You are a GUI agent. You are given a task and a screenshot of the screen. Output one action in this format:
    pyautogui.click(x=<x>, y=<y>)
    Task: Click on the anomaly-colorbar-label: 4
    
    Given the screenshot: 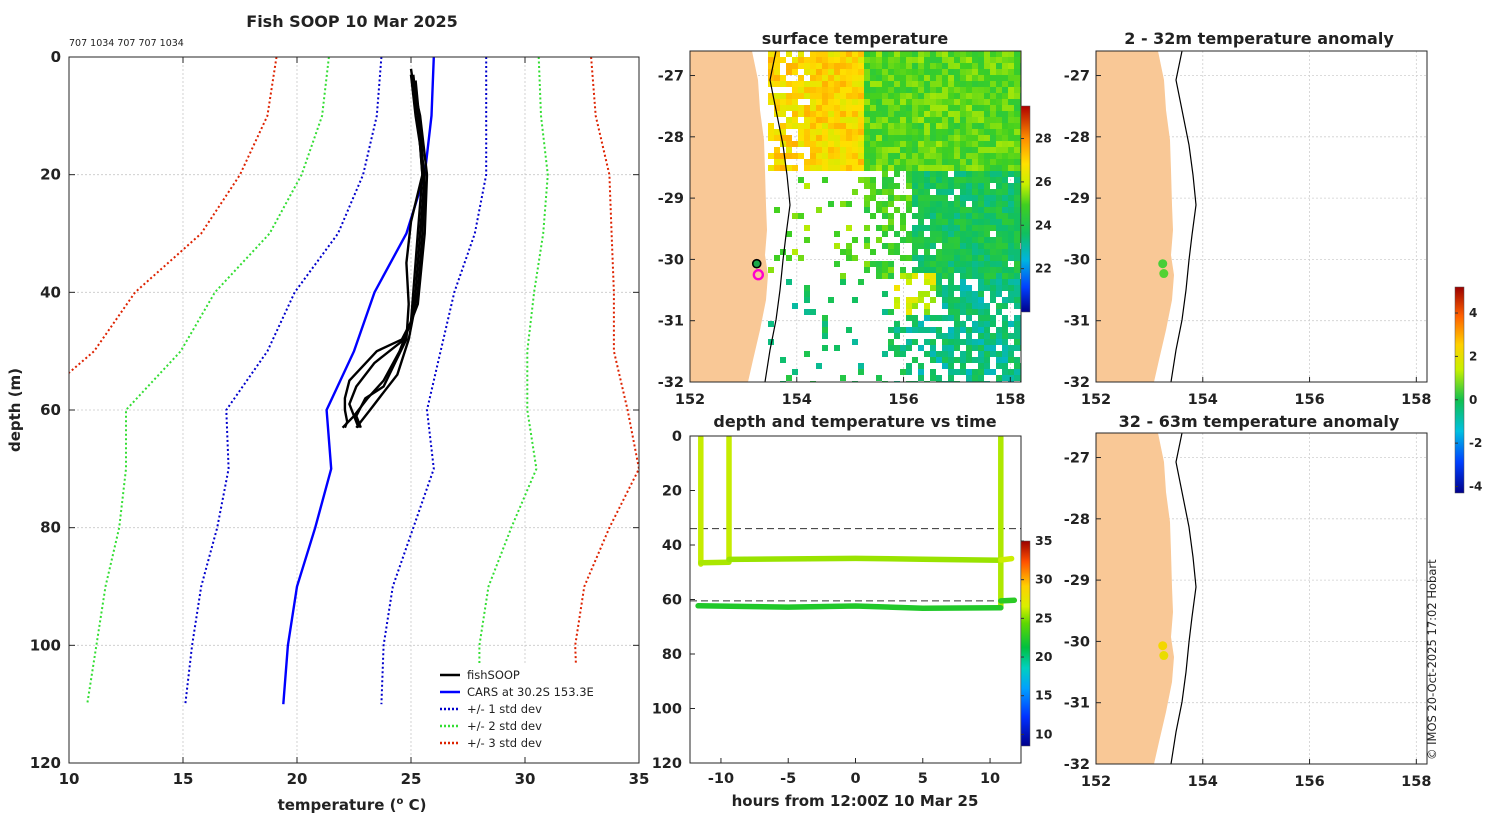 What is the action you would take?
    pyautogui.click(x=1473, y=313)
    